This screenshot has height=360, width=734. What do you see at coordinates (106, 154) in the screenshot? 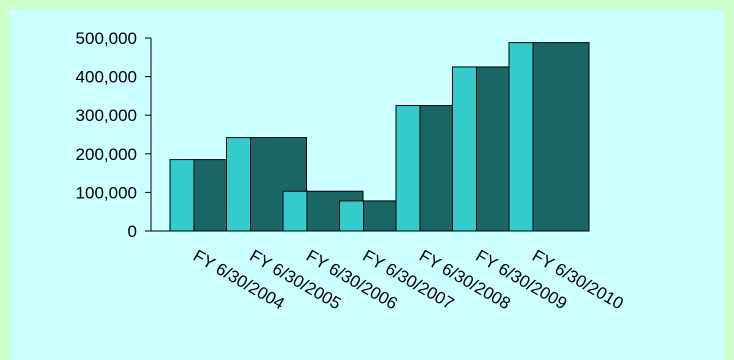
I see `y-tick-label: 200,000` at bounding box center [106, 154].